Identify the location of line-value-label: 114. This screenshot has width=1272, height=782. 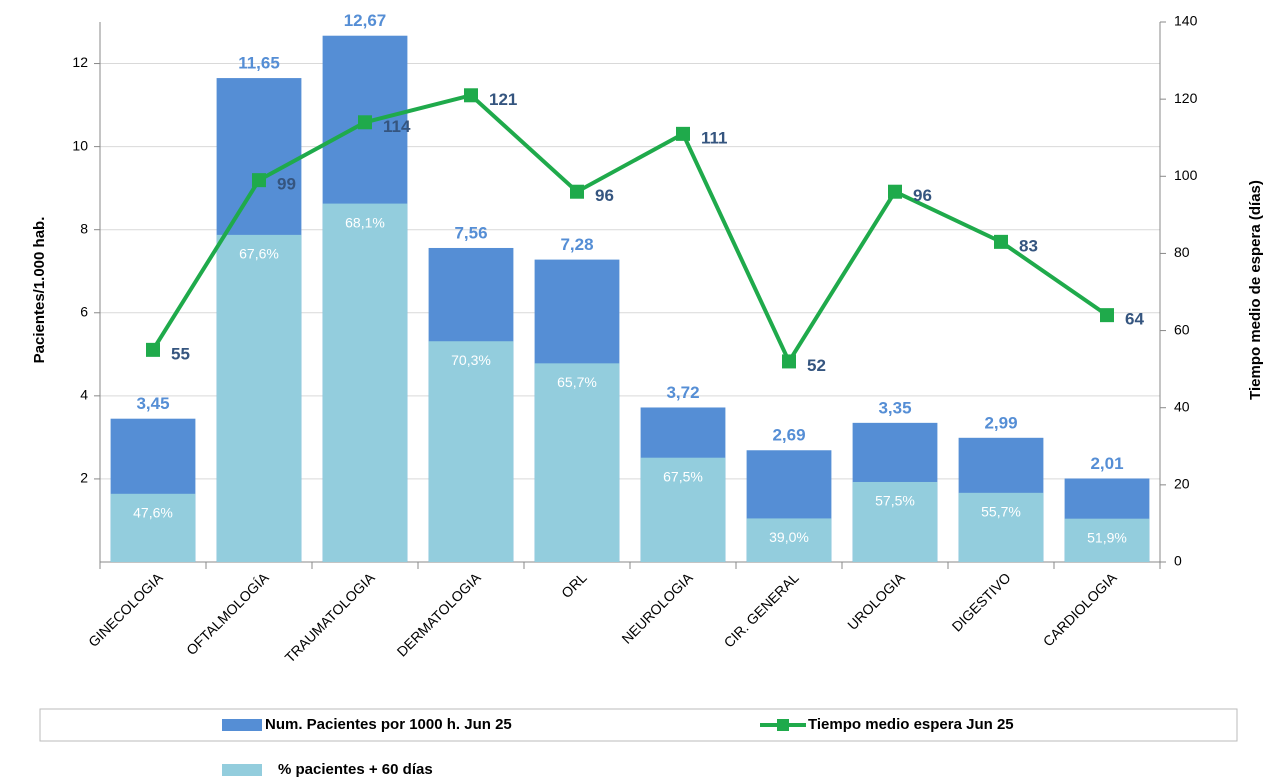
(397, 126).